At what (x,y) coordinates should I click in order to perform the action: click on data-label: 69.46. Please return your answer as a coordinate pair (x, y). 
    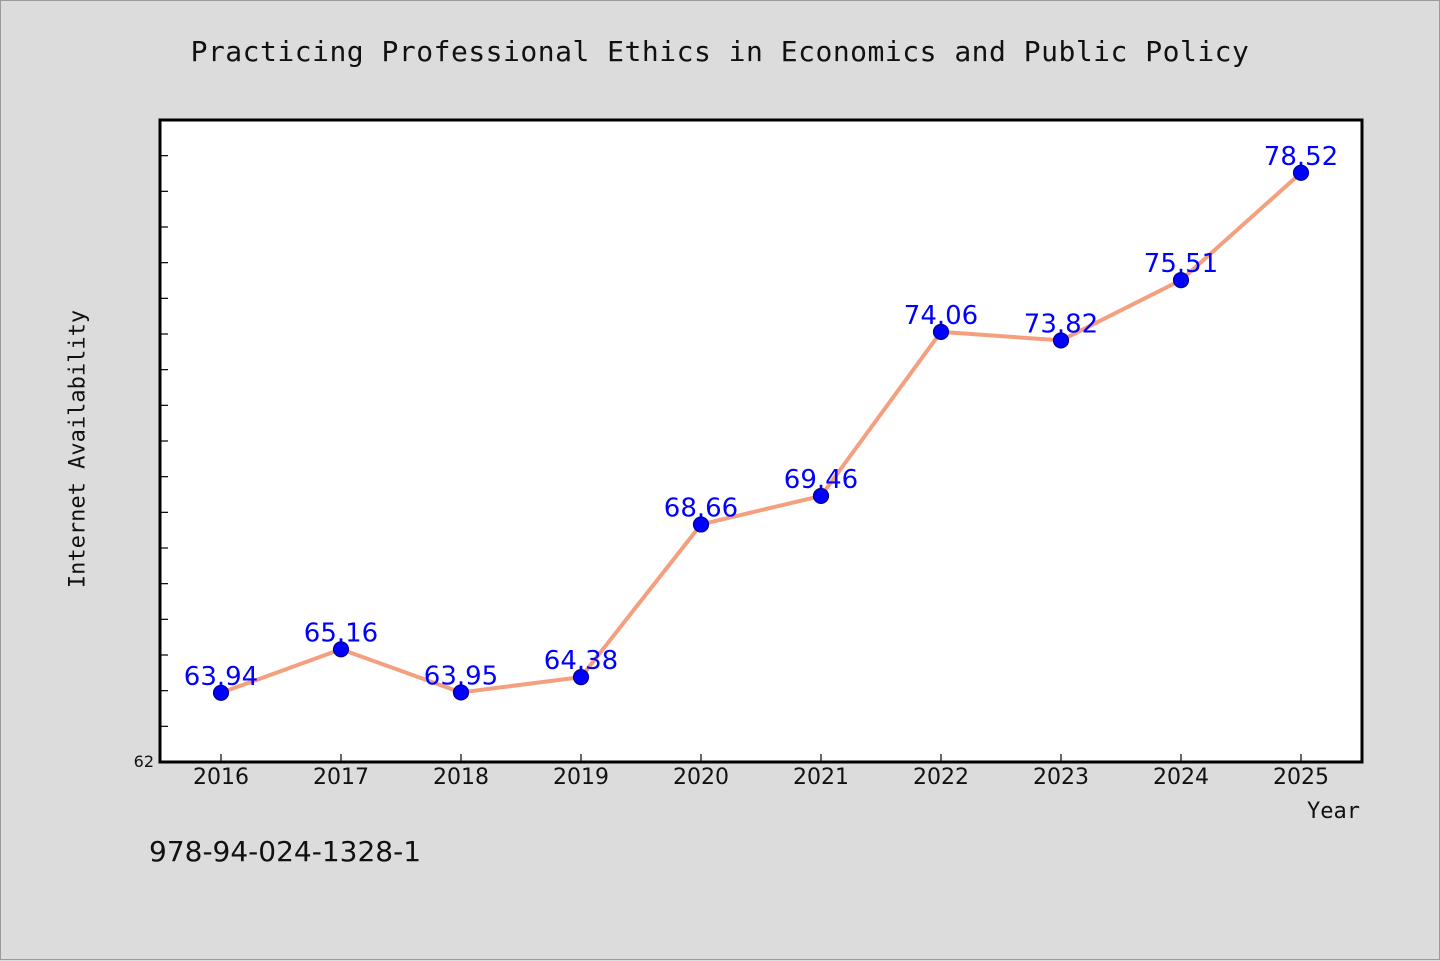
    Looking at the image, I should click on (821, 480).